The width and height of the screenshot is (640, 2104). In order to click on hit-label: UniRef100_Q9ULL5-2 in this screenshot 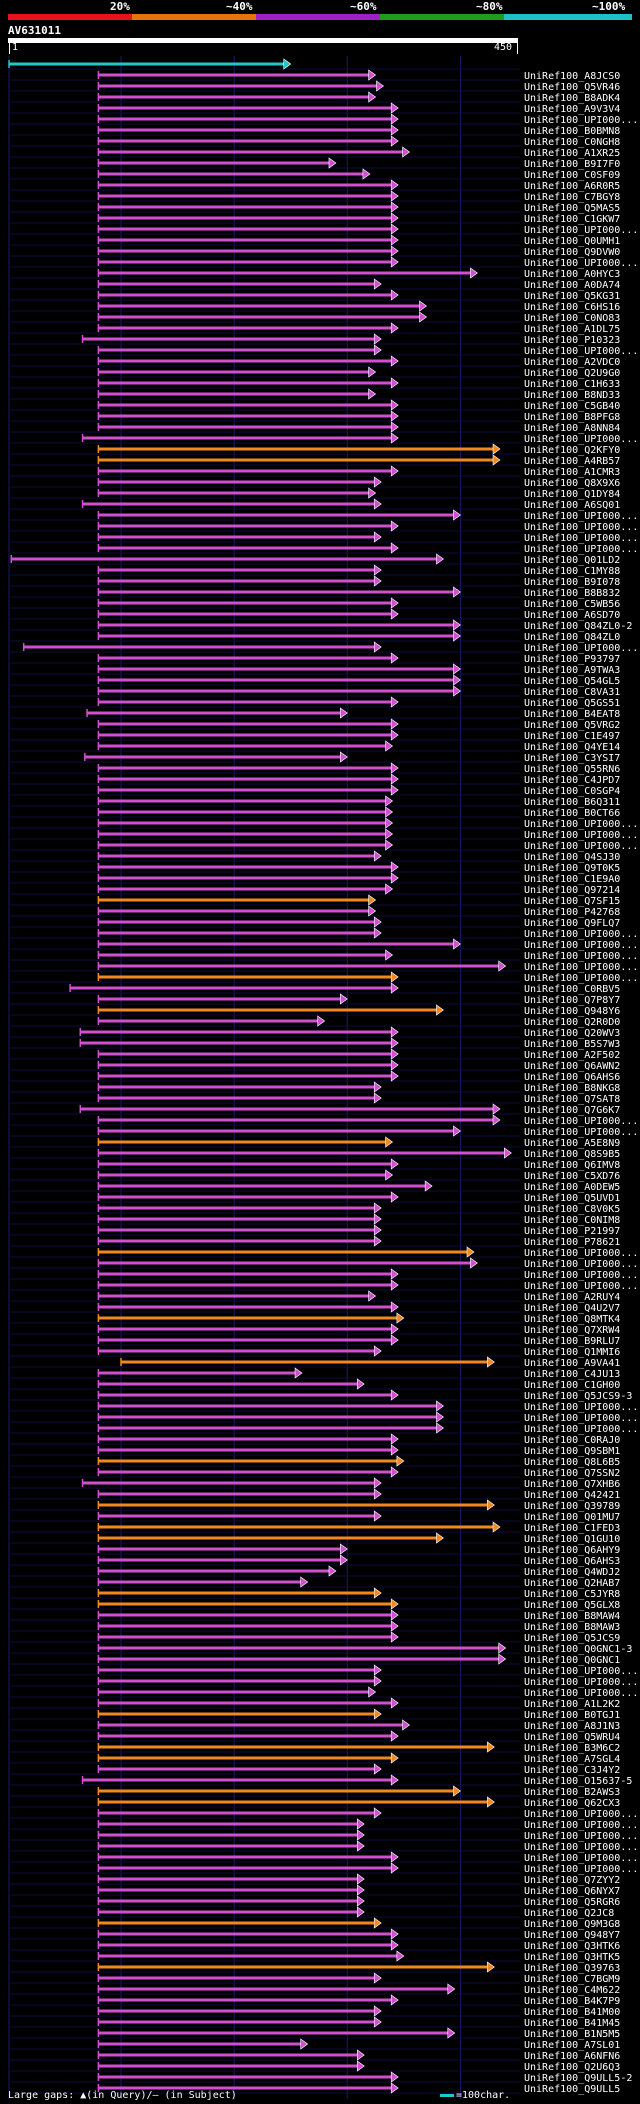, I will do `click(578, 2078)`.